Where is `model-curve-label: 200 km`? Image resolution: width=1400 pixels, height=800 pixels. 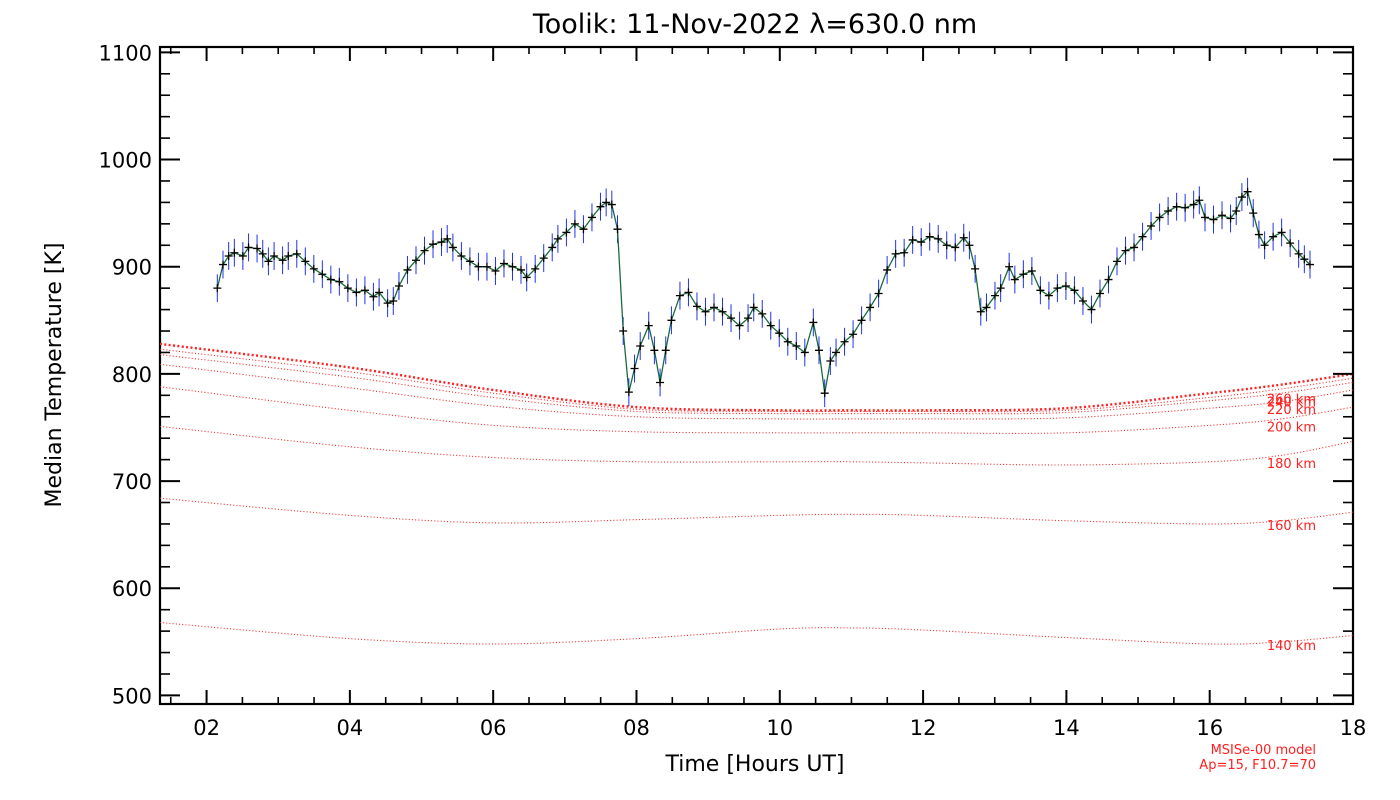 model-curve-label: 200 km is located at coordinates (1291, 427).